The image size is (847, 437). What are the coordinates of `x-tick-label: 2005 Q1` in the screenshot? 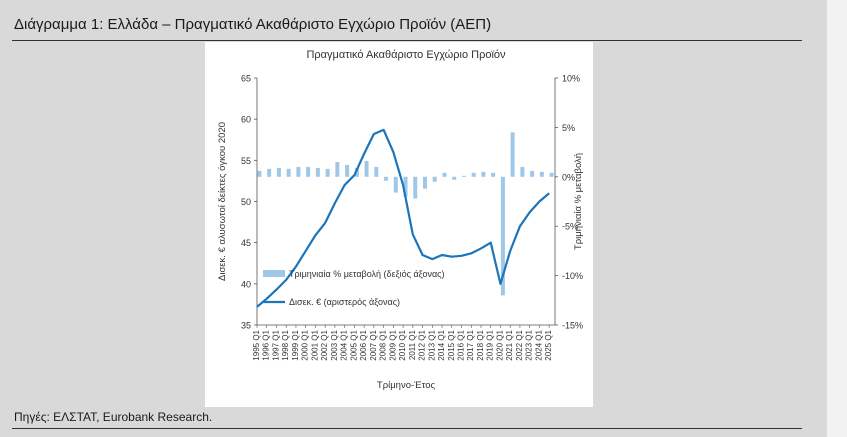 It's located at (353, 344).